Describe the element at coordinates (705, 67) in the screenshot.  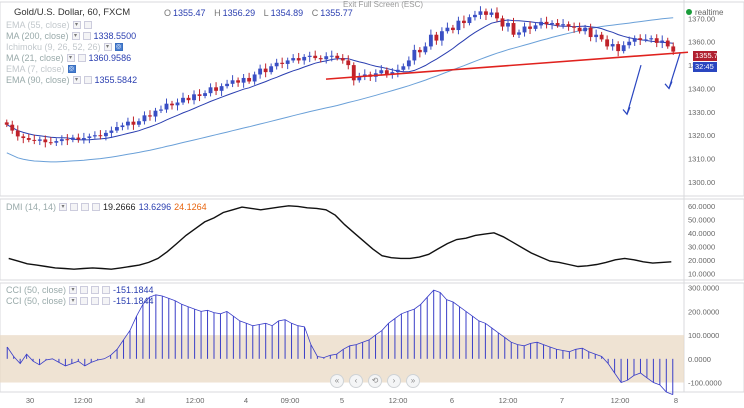
I see `countdown-tag: 32:45` at that location.